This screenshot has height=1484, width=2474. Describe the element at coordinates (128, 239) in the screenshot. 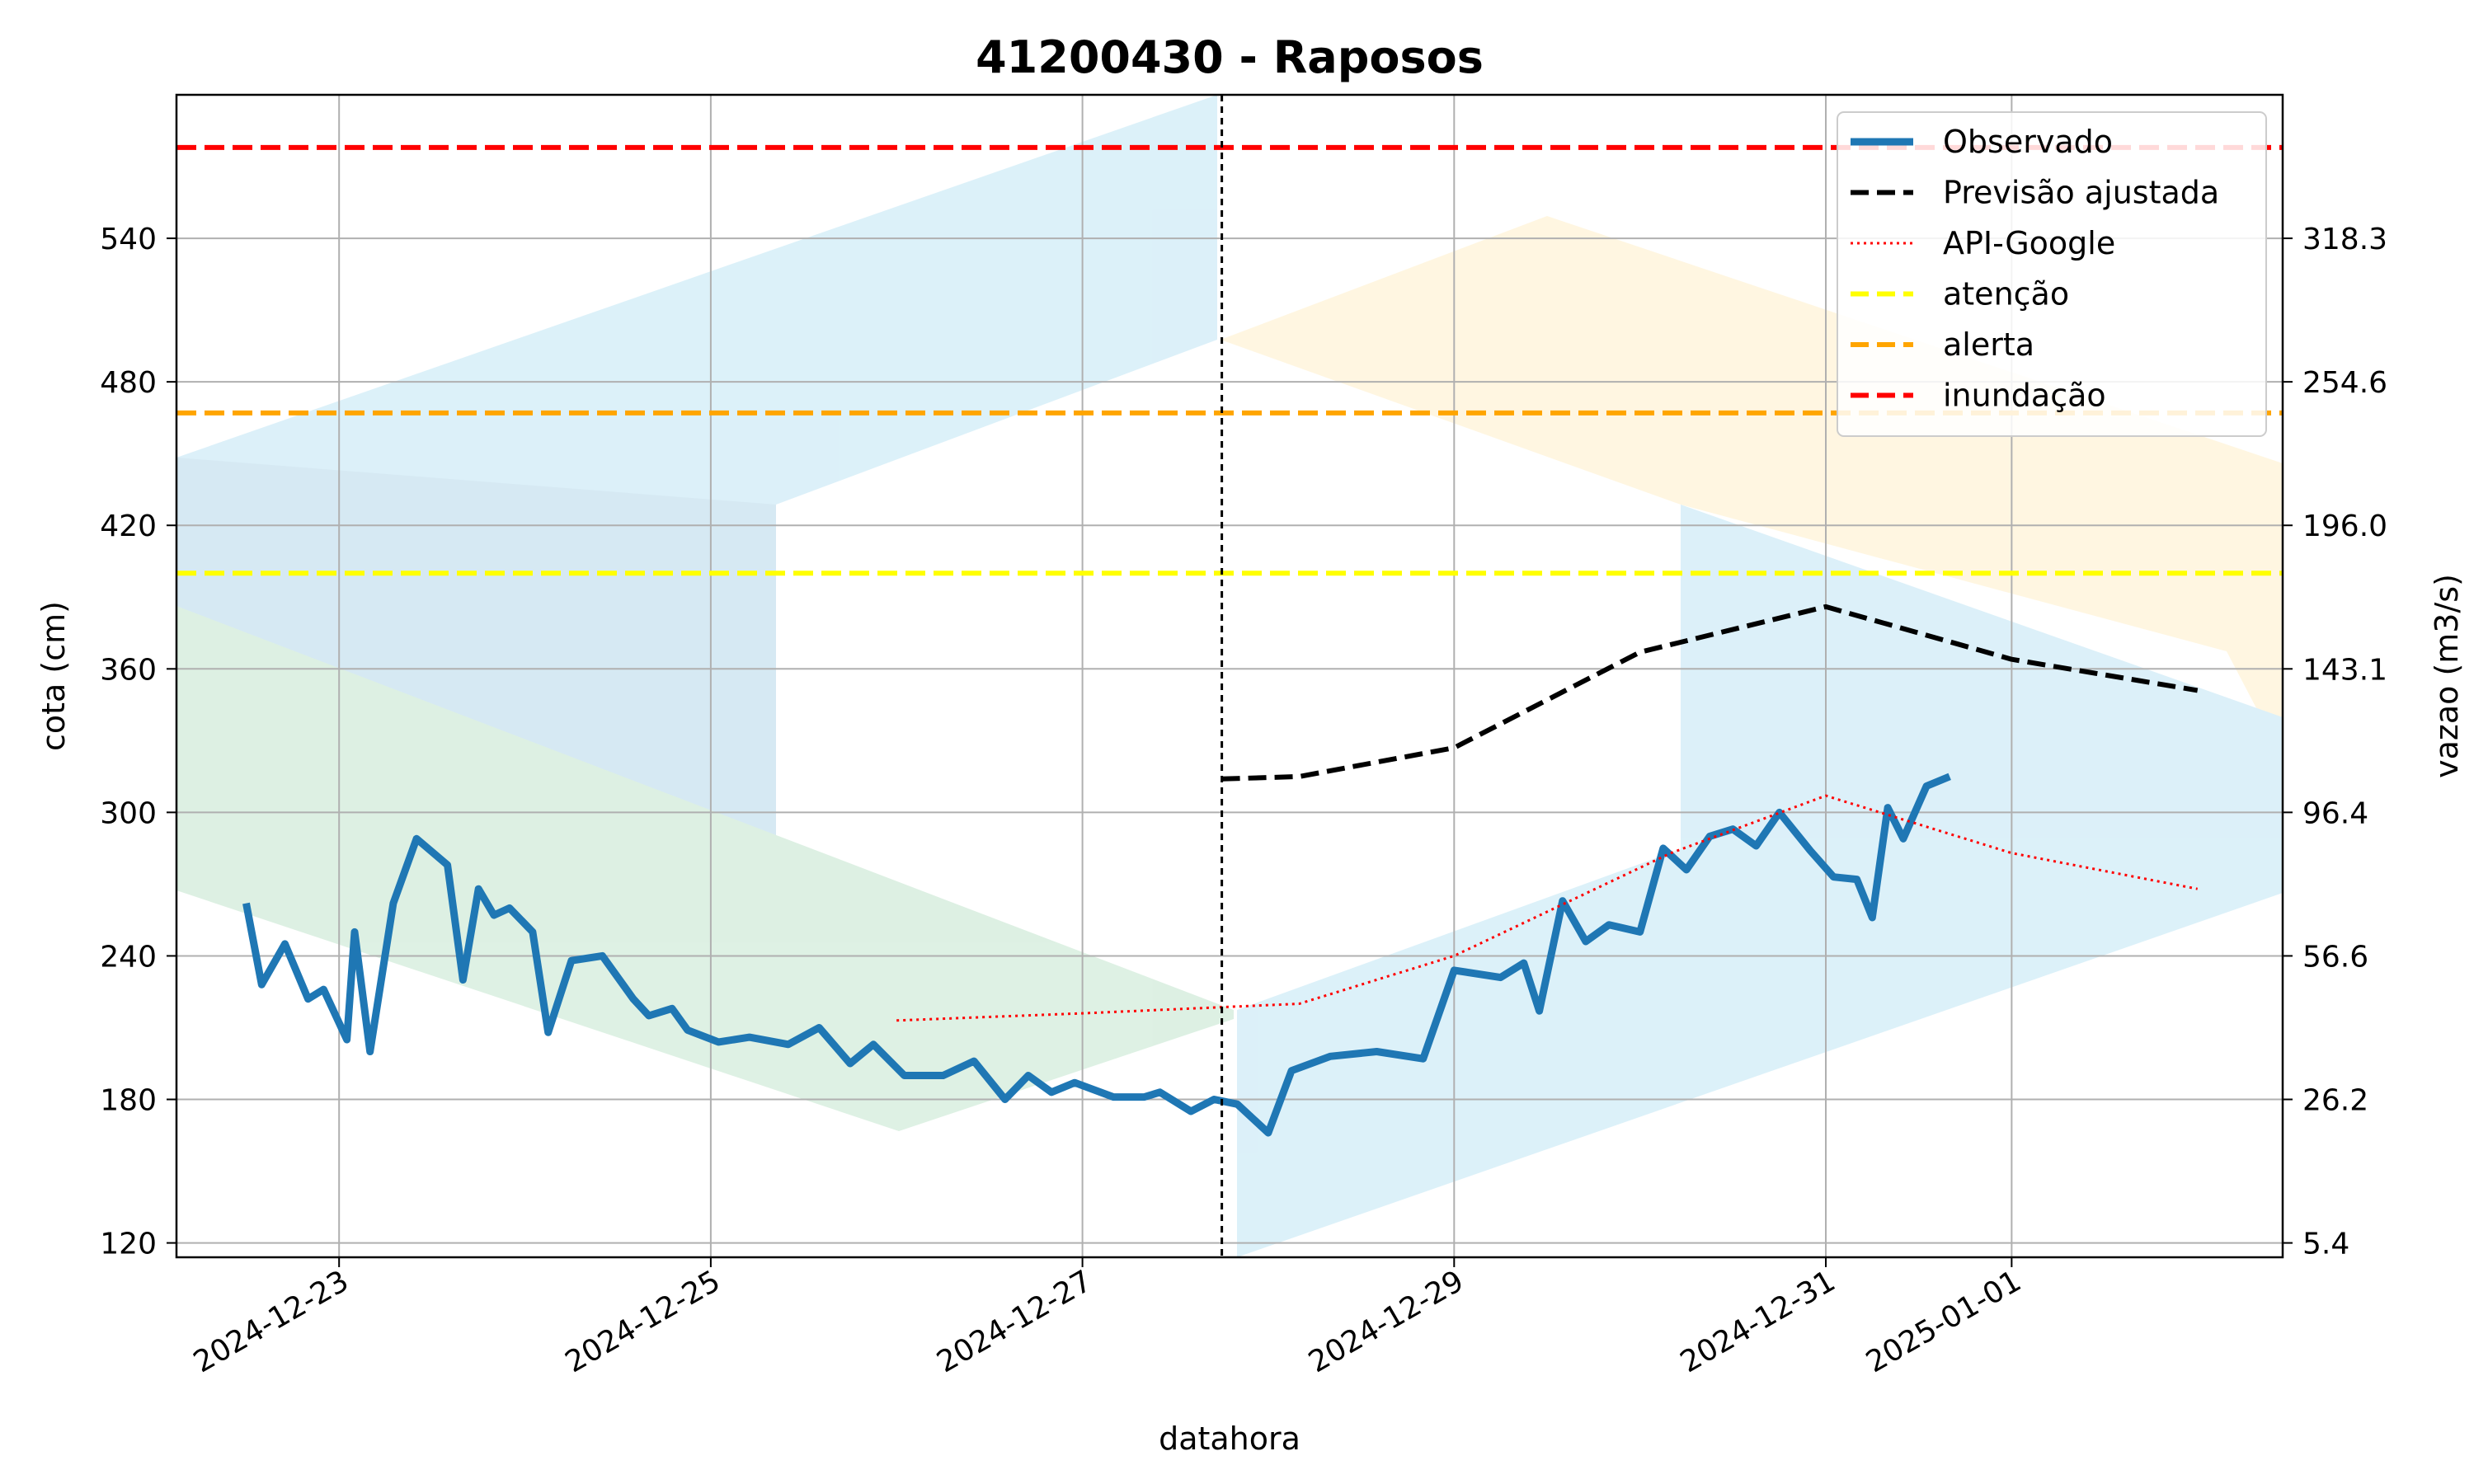

I see `y-tick-label: 540` at that location.